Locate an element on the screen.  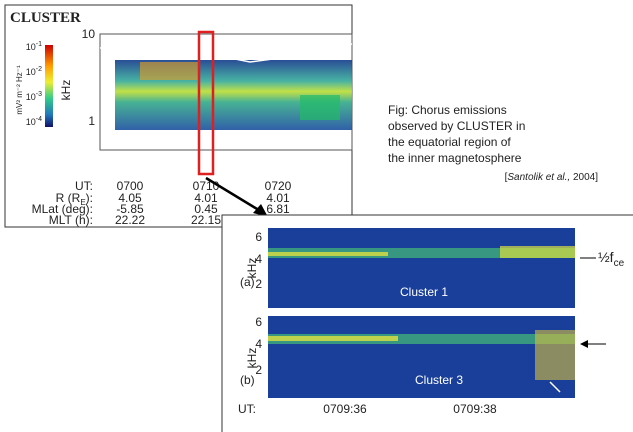
citation: [Santolik et al., 2004] is located at coordinates (552, 177).